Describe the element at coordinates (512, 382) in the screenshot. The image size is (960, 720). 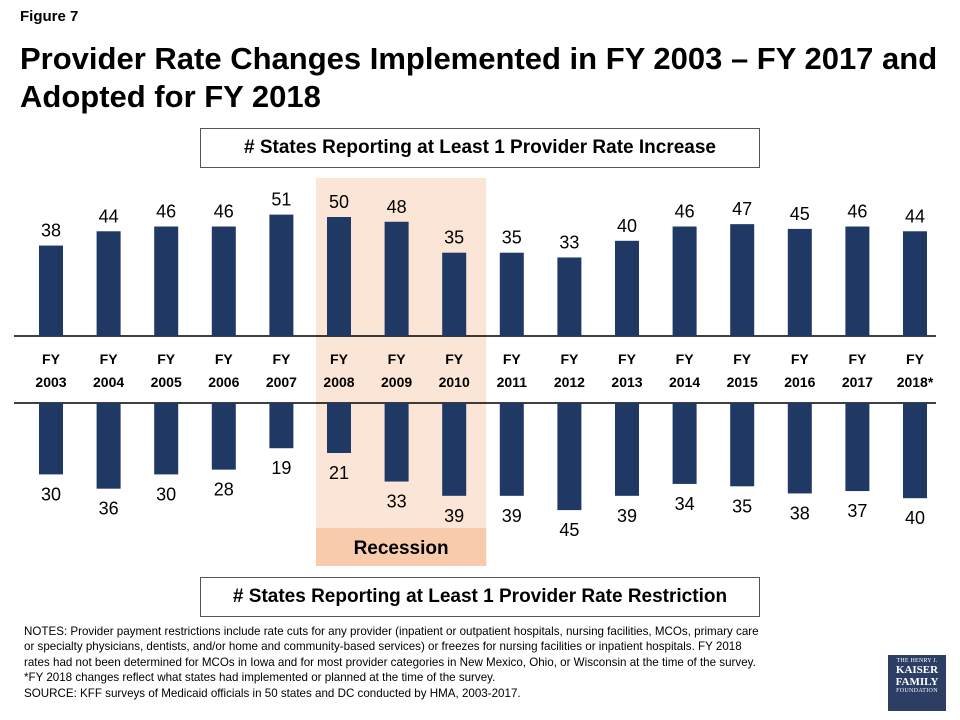
I see `x-tick-label: 2011` at that location.